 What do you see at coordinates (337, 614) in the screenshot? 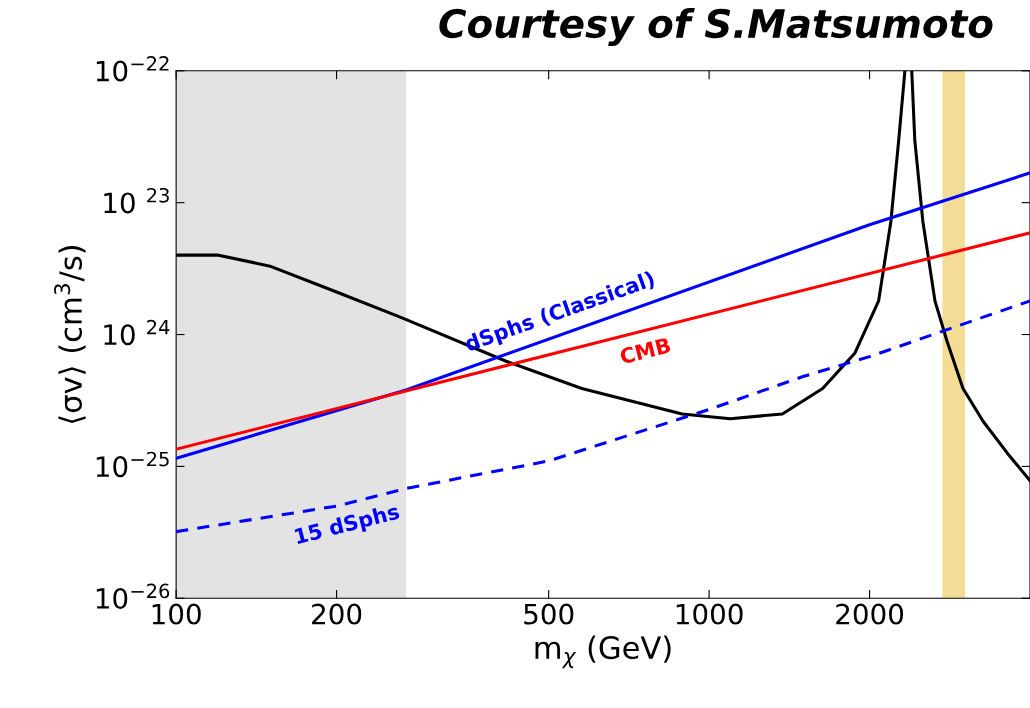
I see `x-tick-label: 200` at bounding box center [337, 614].